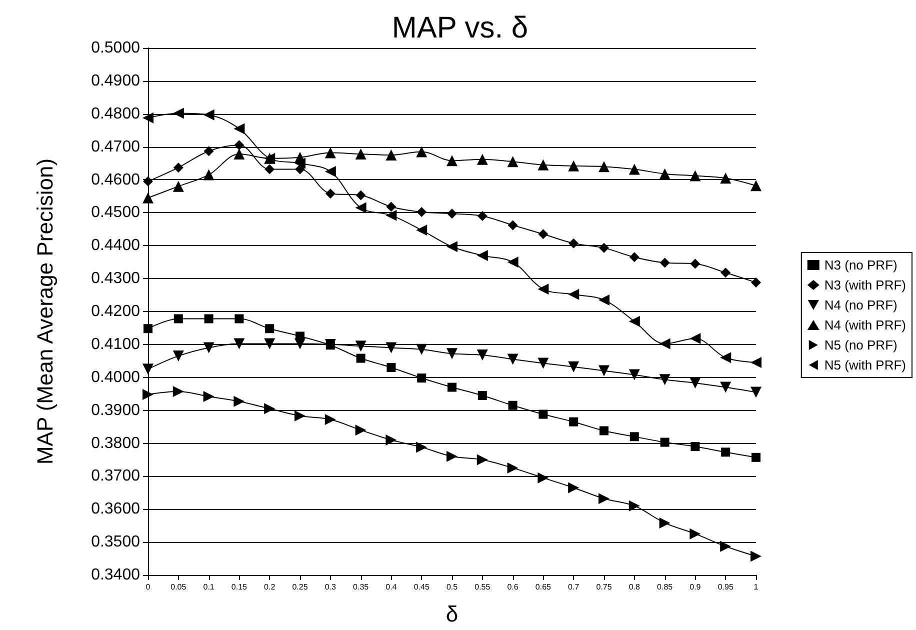 The image size is (916, 630). Describe the element at coordinates (115, 476) in the screenshot. I see `y-tick-label: 0.3700` at that location.